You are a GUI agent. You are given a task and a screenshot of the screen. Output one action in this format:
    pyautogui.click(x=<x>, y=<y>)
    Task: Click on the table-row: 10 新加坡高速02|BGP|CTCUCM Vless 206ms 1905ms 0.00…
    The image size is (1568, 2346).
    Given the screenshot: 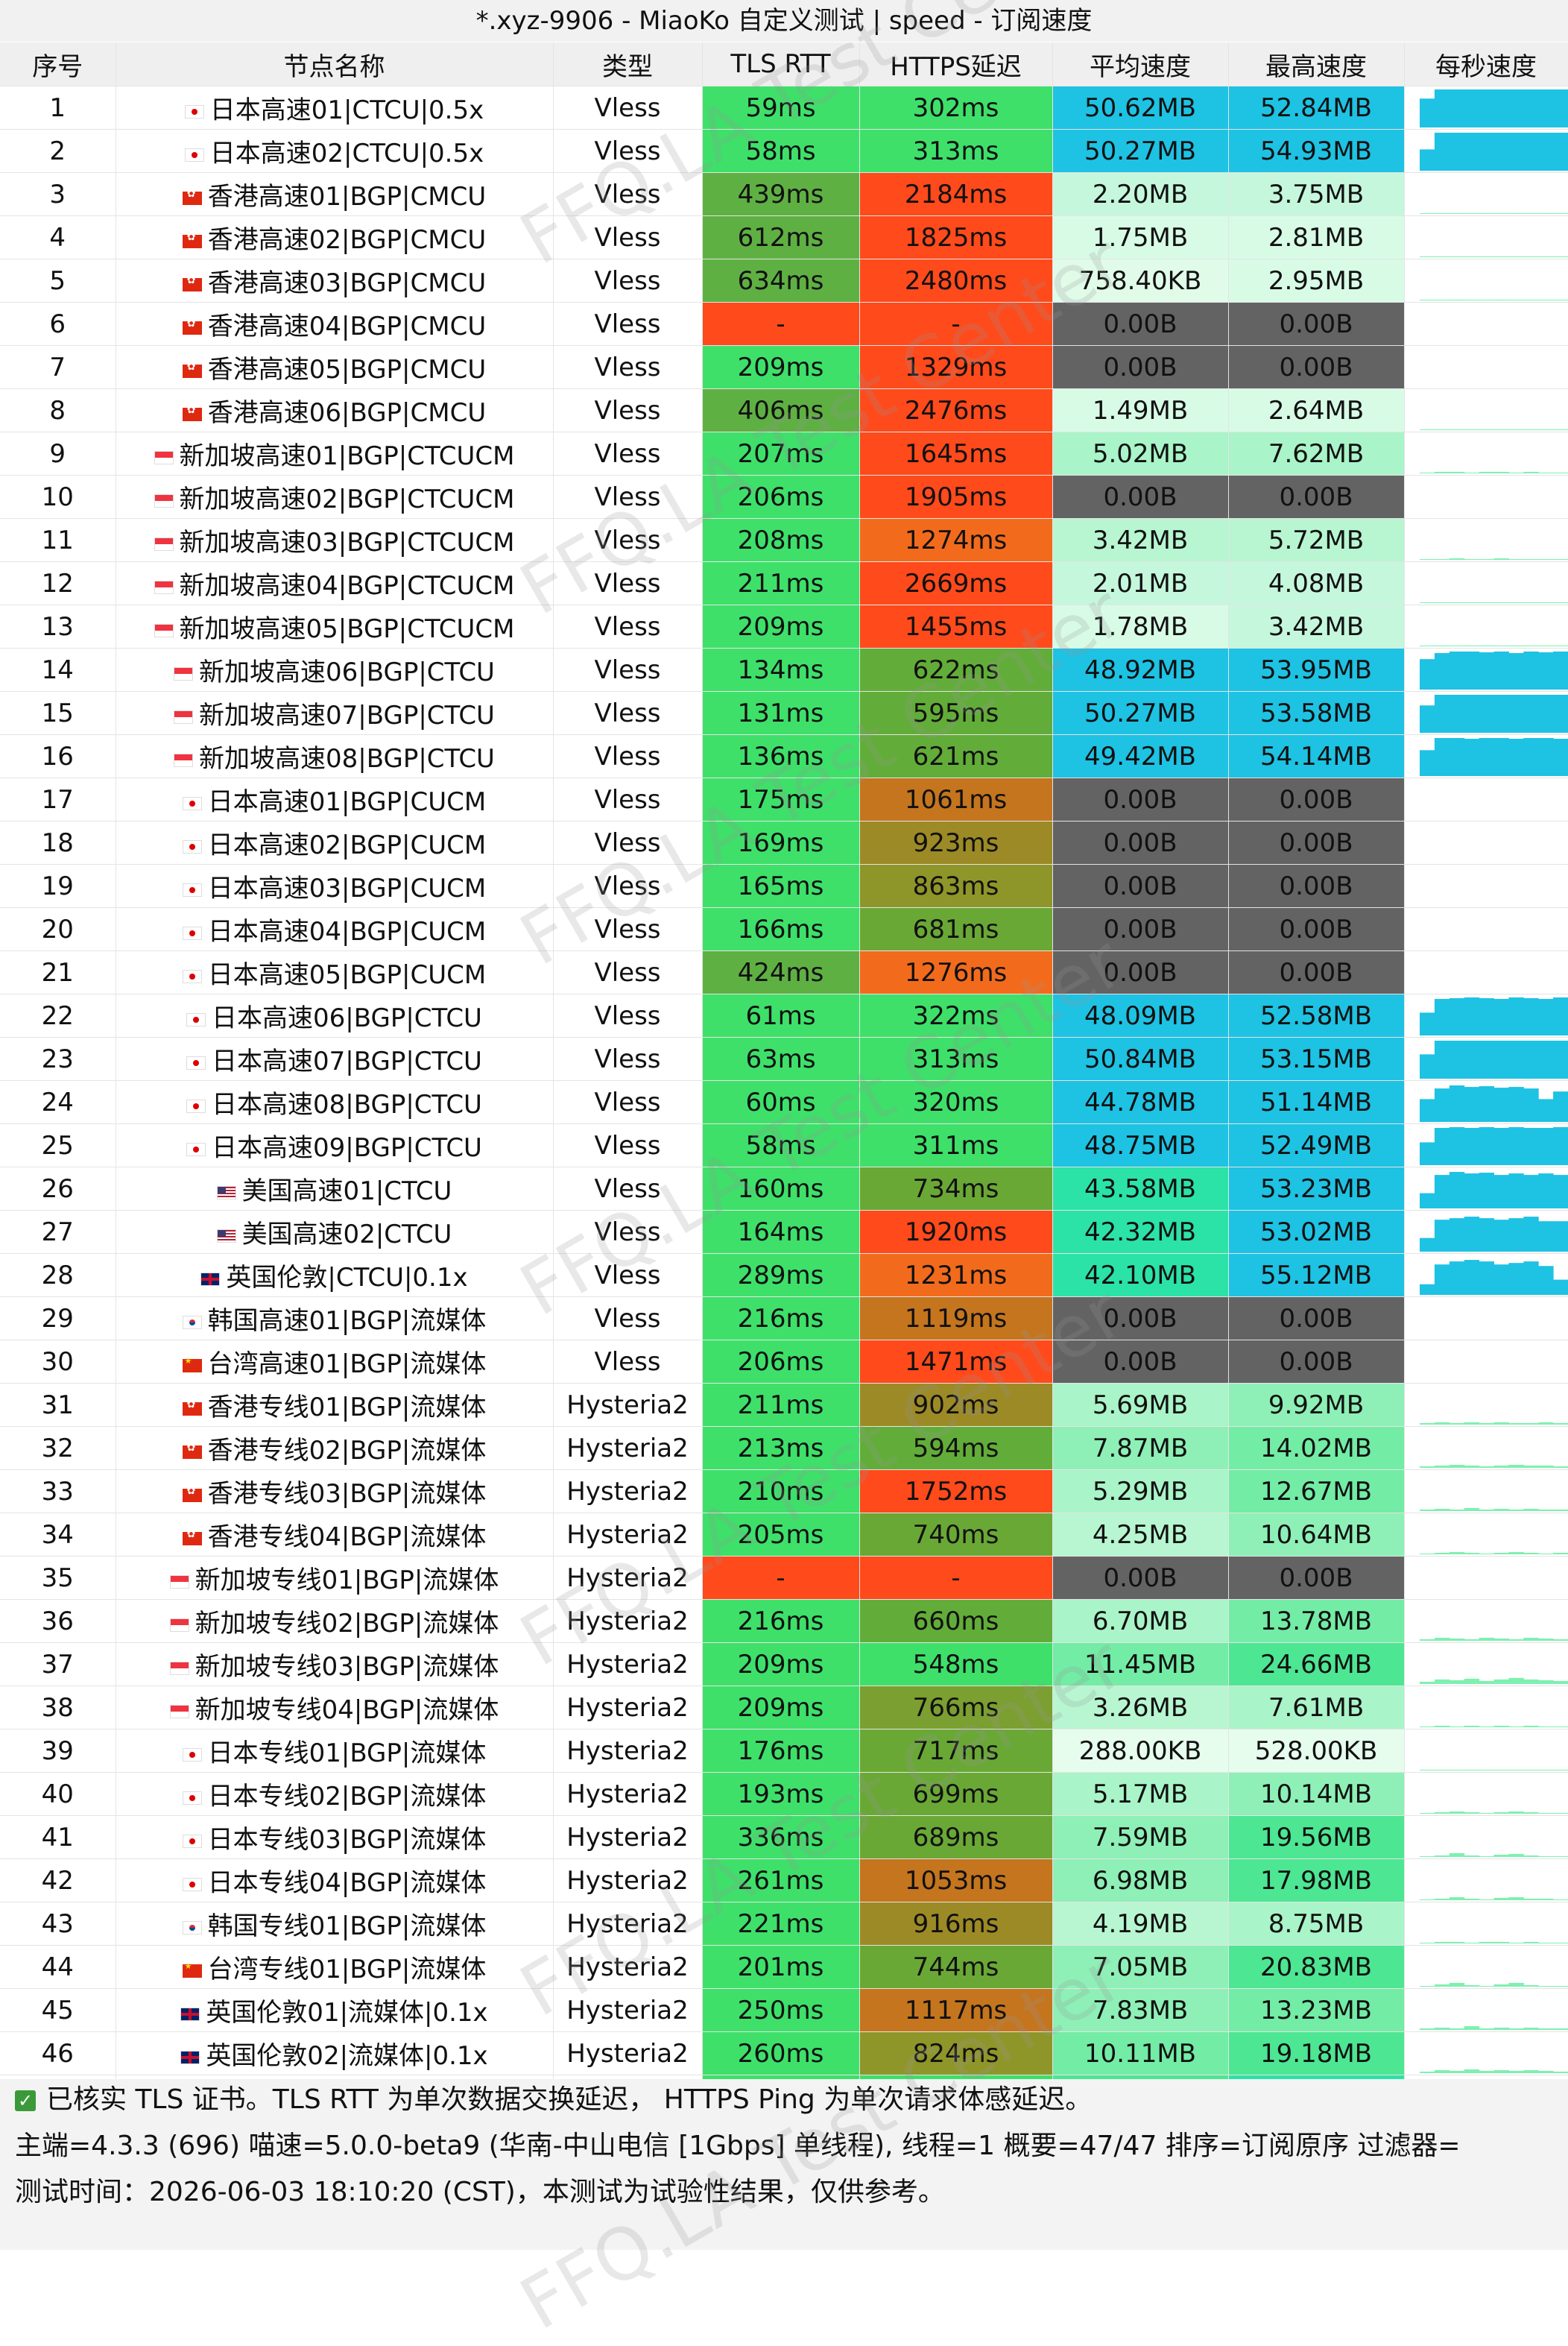 What is the action you would take?
    pyautogui.click(x=784, y=497)
    